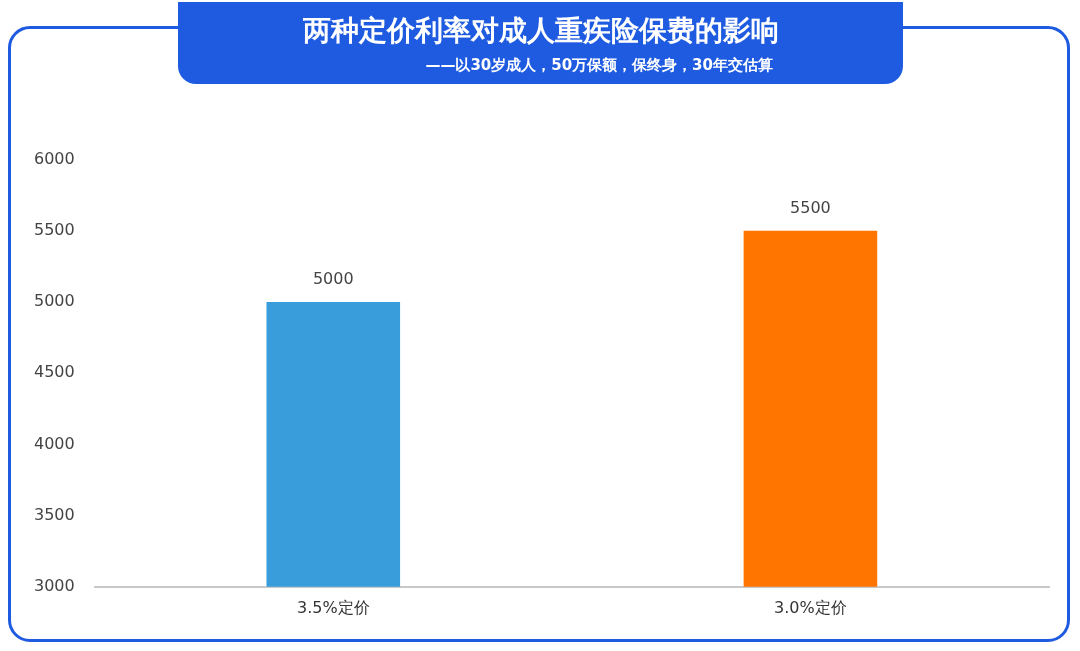  Describe the element at coordinates (540, 31) in the screenshot. I see `chart-title: 两种定价利率对成人重疾险保费的影响` at that location.